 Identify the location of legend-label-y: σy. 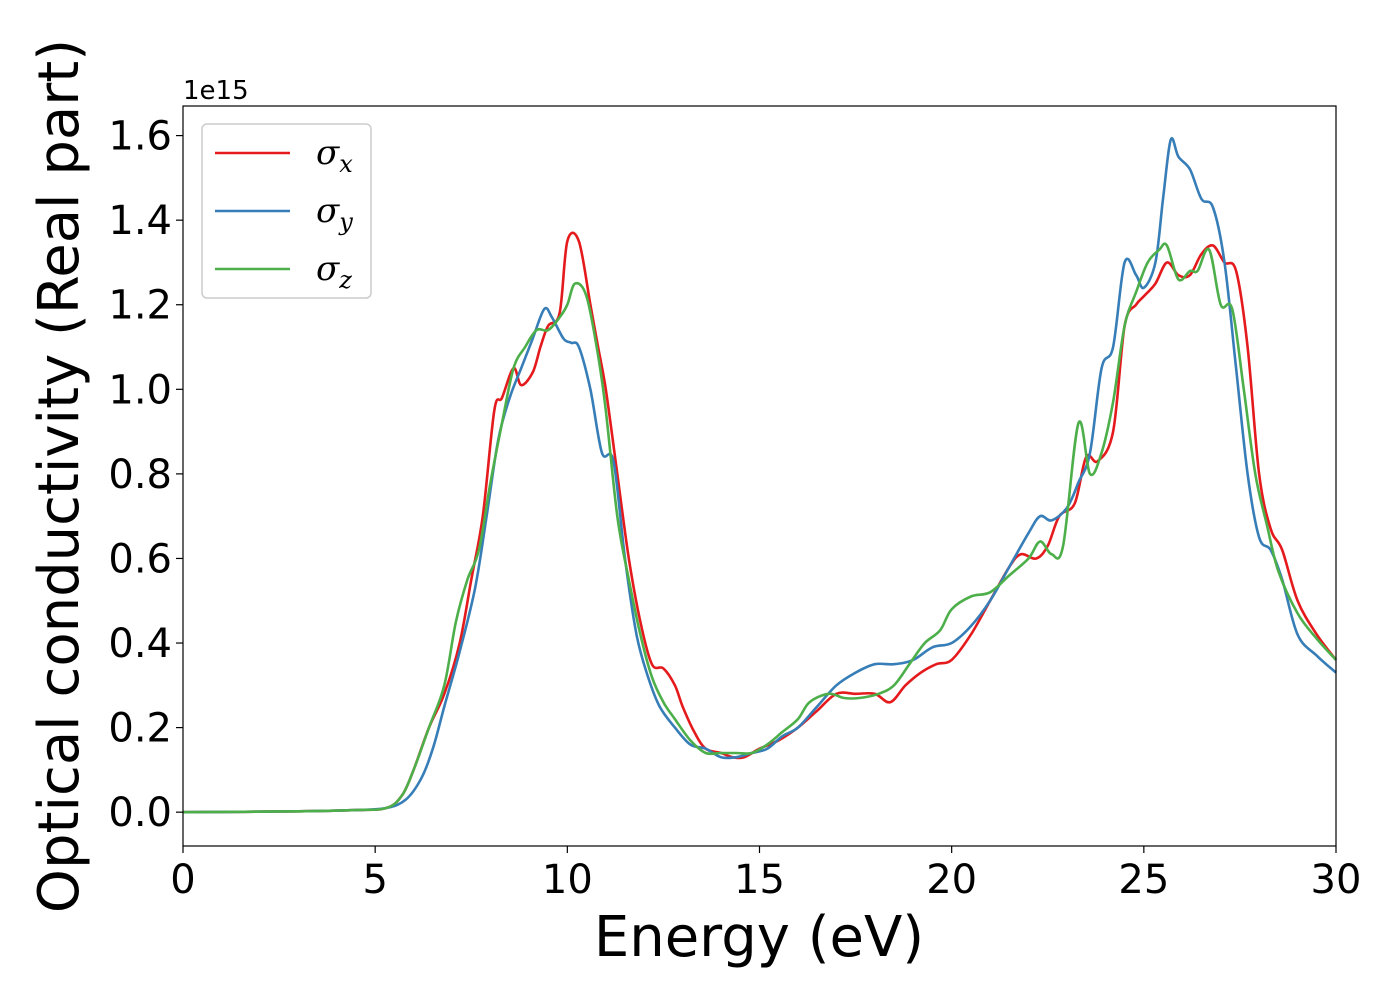
(334, 213).